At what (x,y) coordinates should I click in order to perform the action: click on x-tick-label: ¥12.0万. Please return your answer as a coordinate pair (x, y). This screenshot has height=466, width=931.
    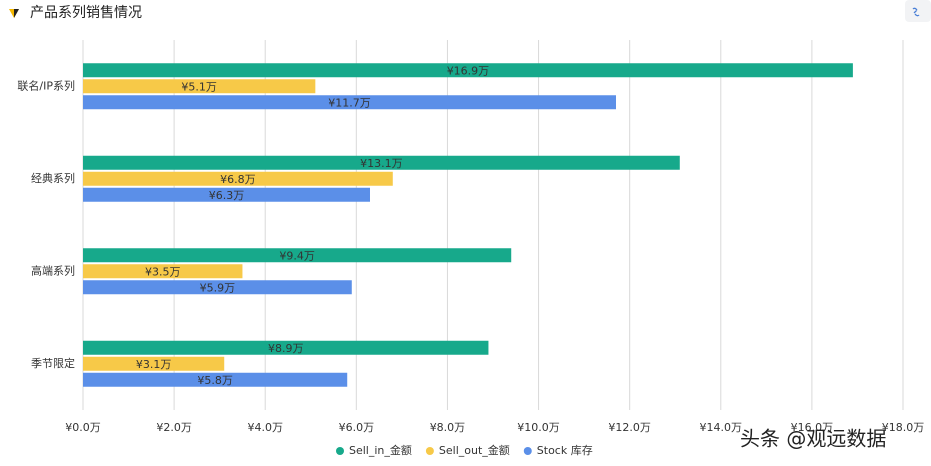
    Looking at the image, I should click on (629, 427).